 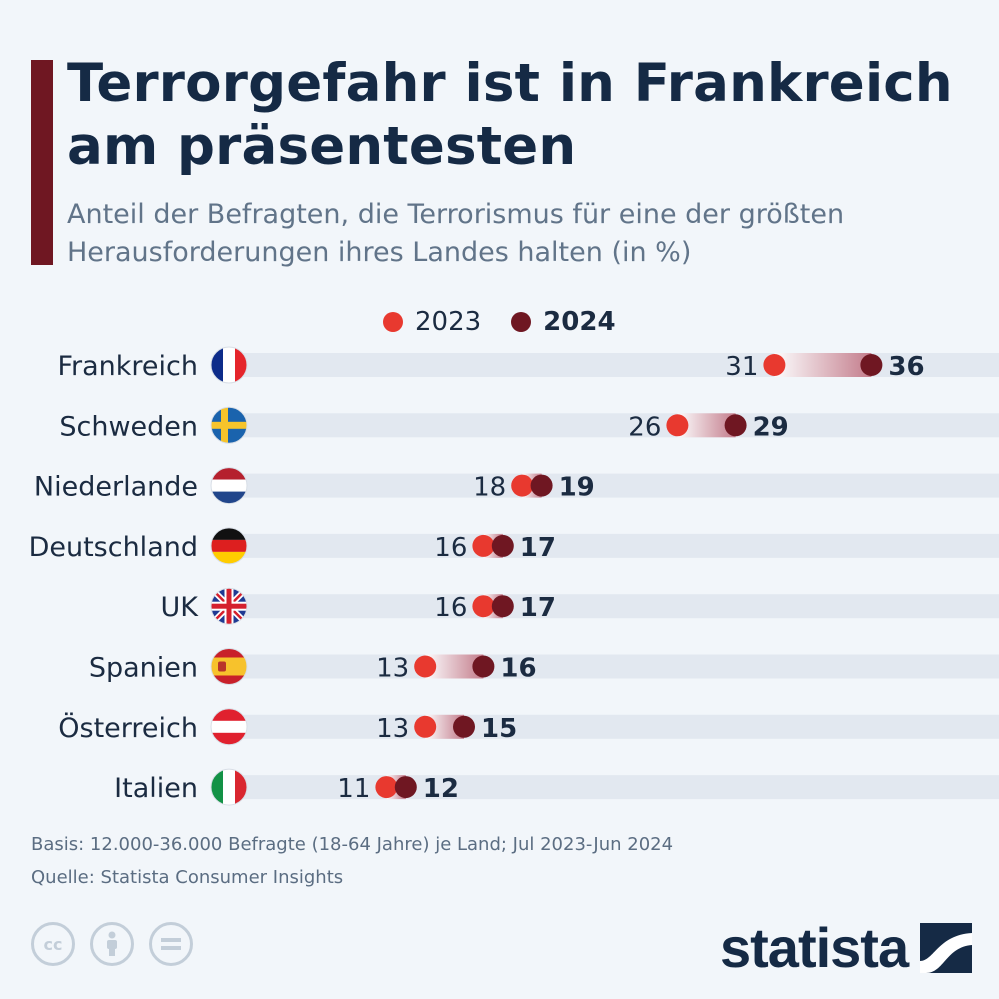 What do you see at coordinates (187, 877) in the screenshot?
I see `footnote-source: Quelle: Statista Consumer Insights` at bounding box center [187, 877].